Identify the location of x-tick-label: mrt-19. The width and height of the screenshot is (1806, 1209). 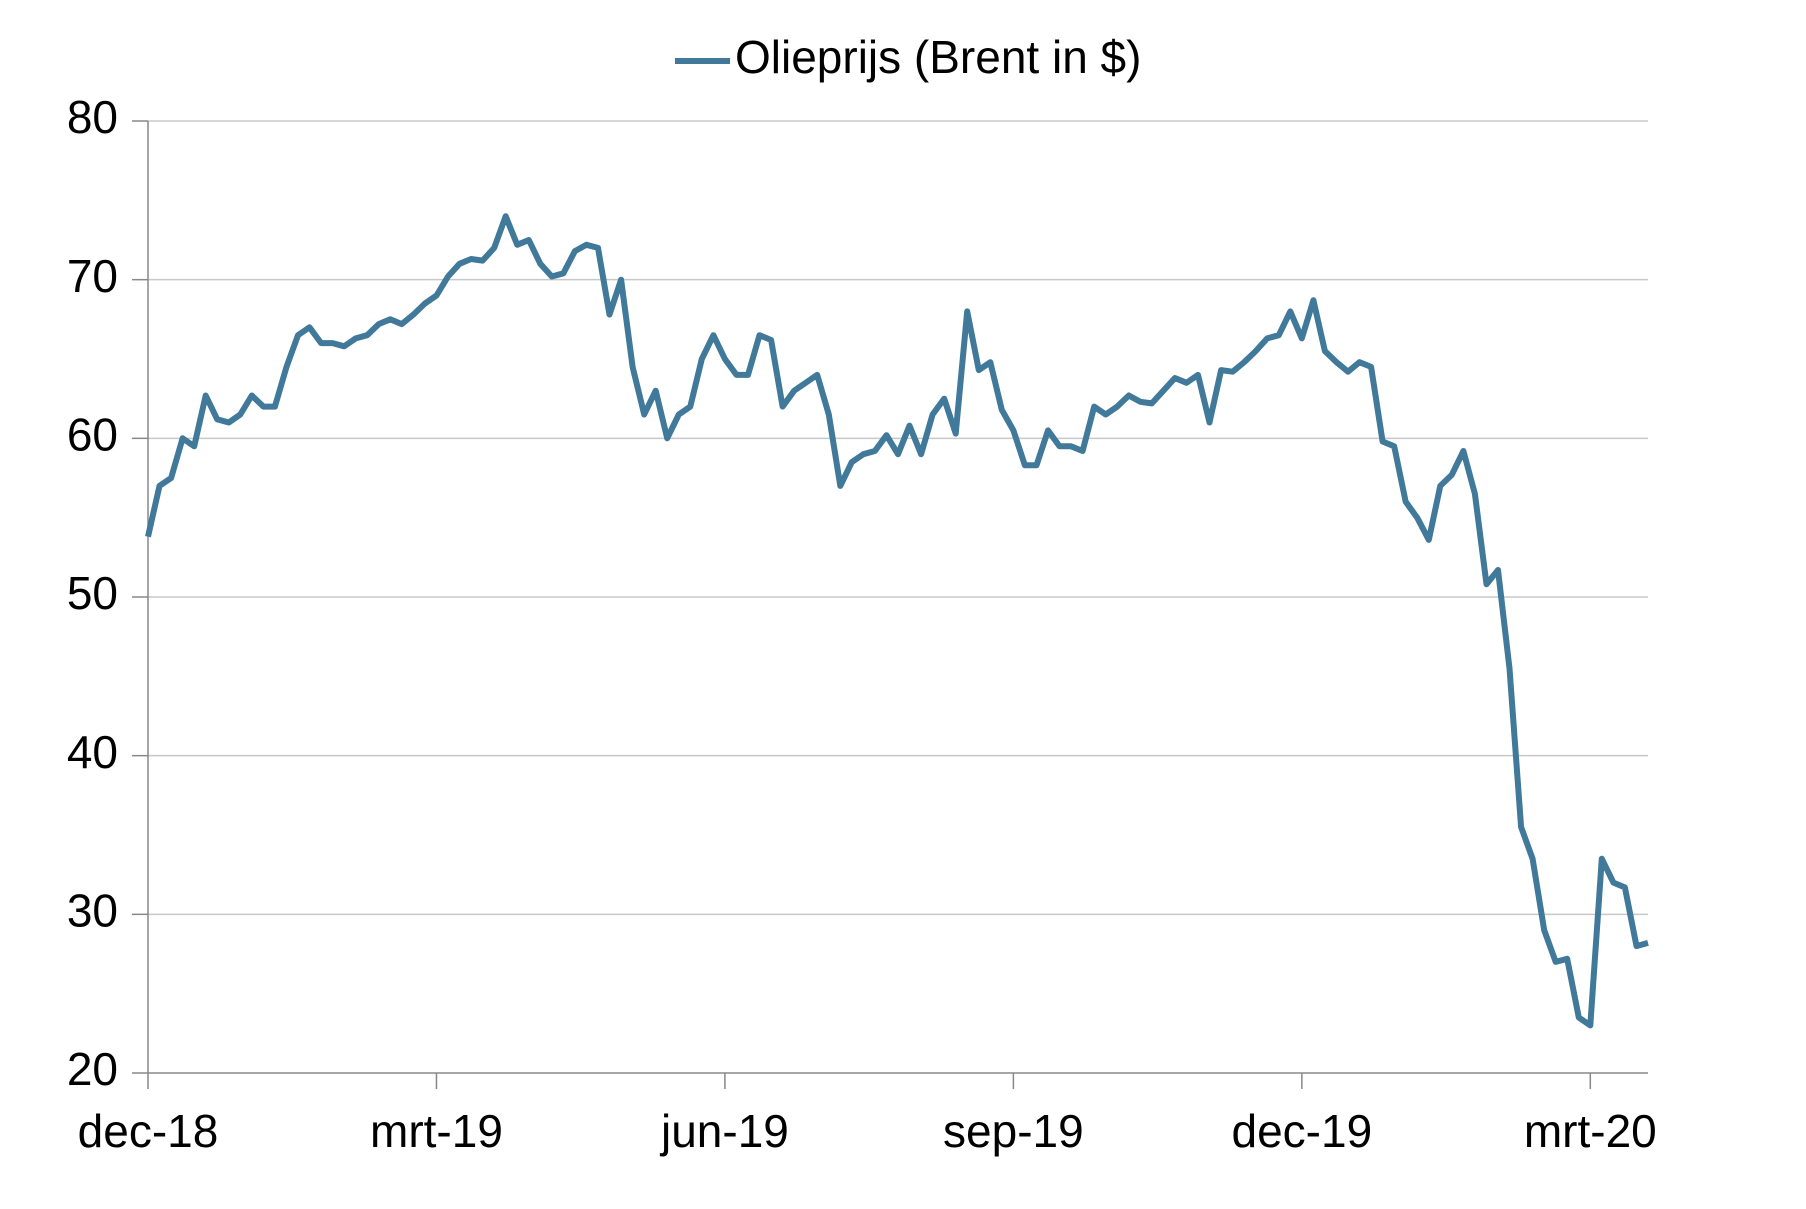
(436, 1131).